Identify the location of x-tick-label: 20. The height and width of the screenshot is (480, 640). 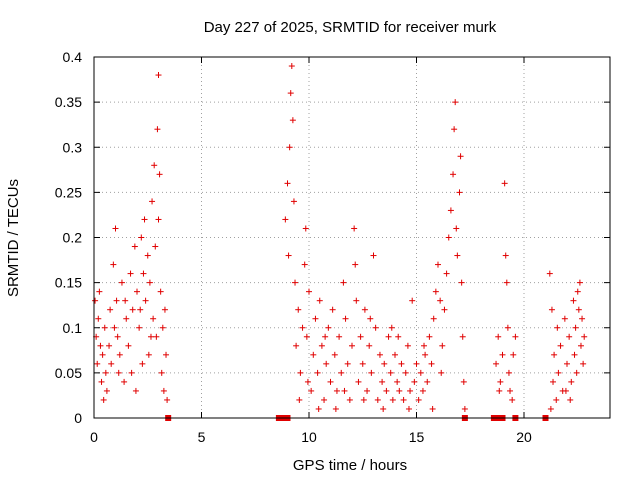
(524, 437).